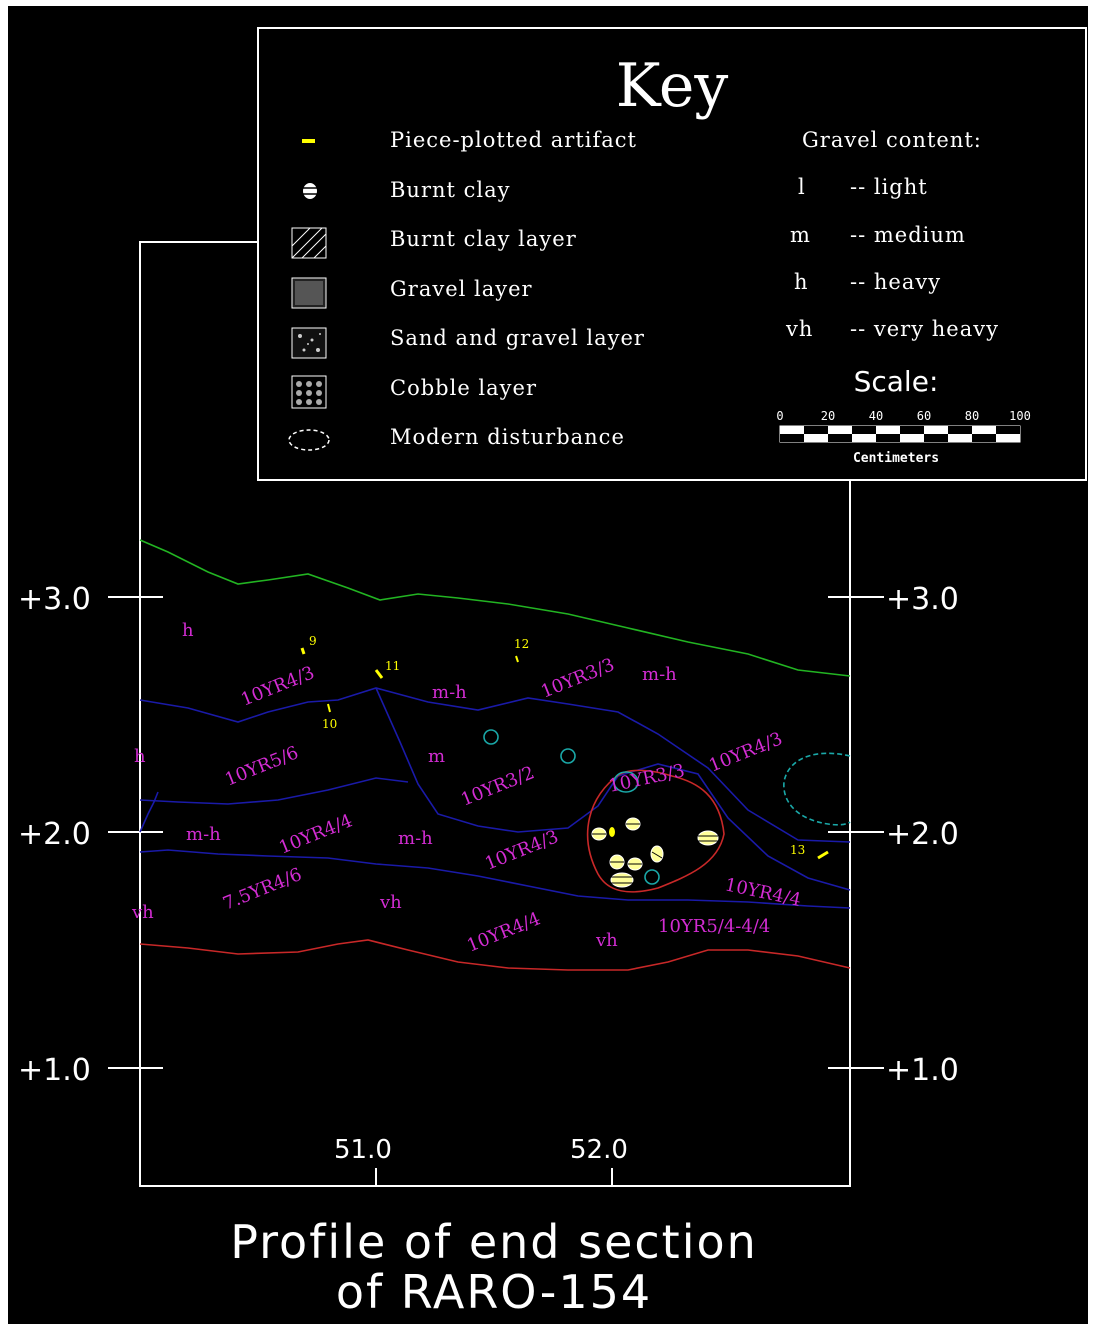 This screenshot has width=1094, height=1331. What do you see at coordinates (313, 641) in the screenshot?
I see `artifact-number: 9` at bounding box center [313, 641].